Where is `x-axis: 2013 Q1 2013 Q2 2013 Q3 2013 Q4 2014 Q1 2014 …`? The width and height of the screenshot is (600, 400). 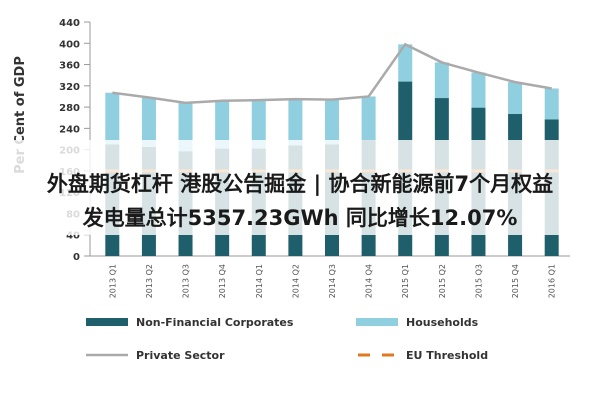
x-axis: 2013 Q1 2013 Q2 2013 Q3 2013 Q4 2014 Q1 2014 … is located at coordinates (330, 276).